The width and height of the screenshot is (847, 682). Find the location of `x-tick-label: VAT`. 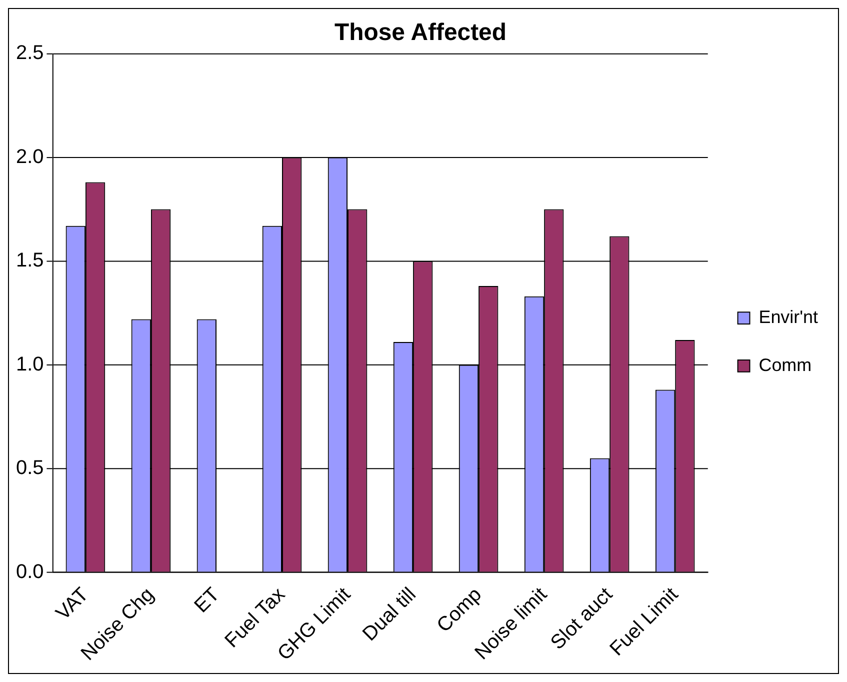

x-tick-label: VAT is located at coordinates (72, 604).